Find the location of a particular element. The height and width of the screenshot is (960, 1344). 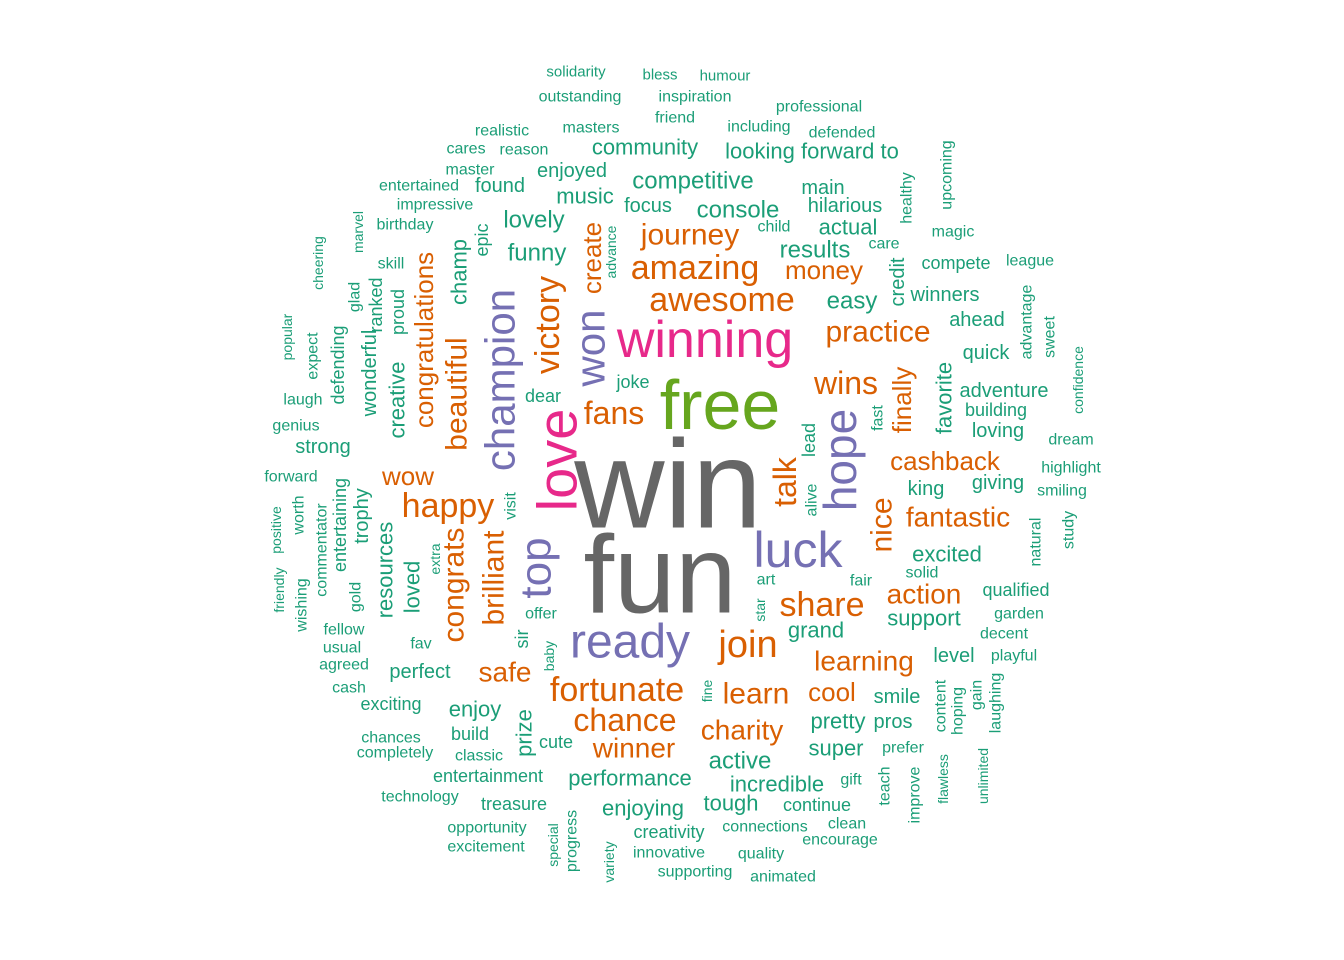

word-fun: fun is located at coordinates (660, 575).